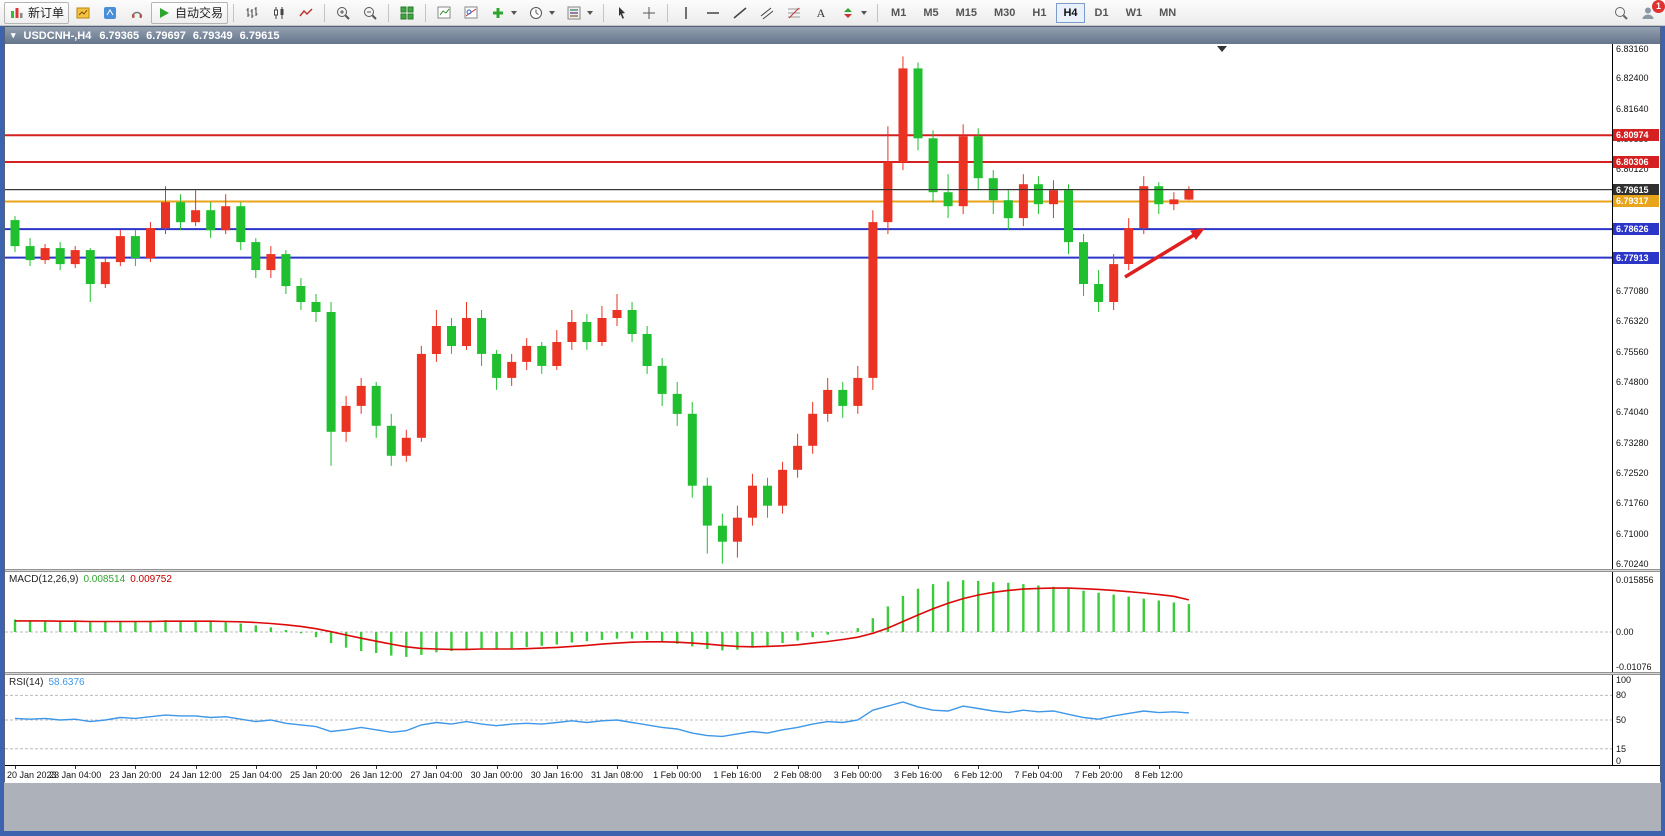 The width and height of the screenshot is (1665, 836). What do you see at coordinates (37, 12) in the screenshot?
I see `new-order-button: 新订单` at bounding box center [37, 12].